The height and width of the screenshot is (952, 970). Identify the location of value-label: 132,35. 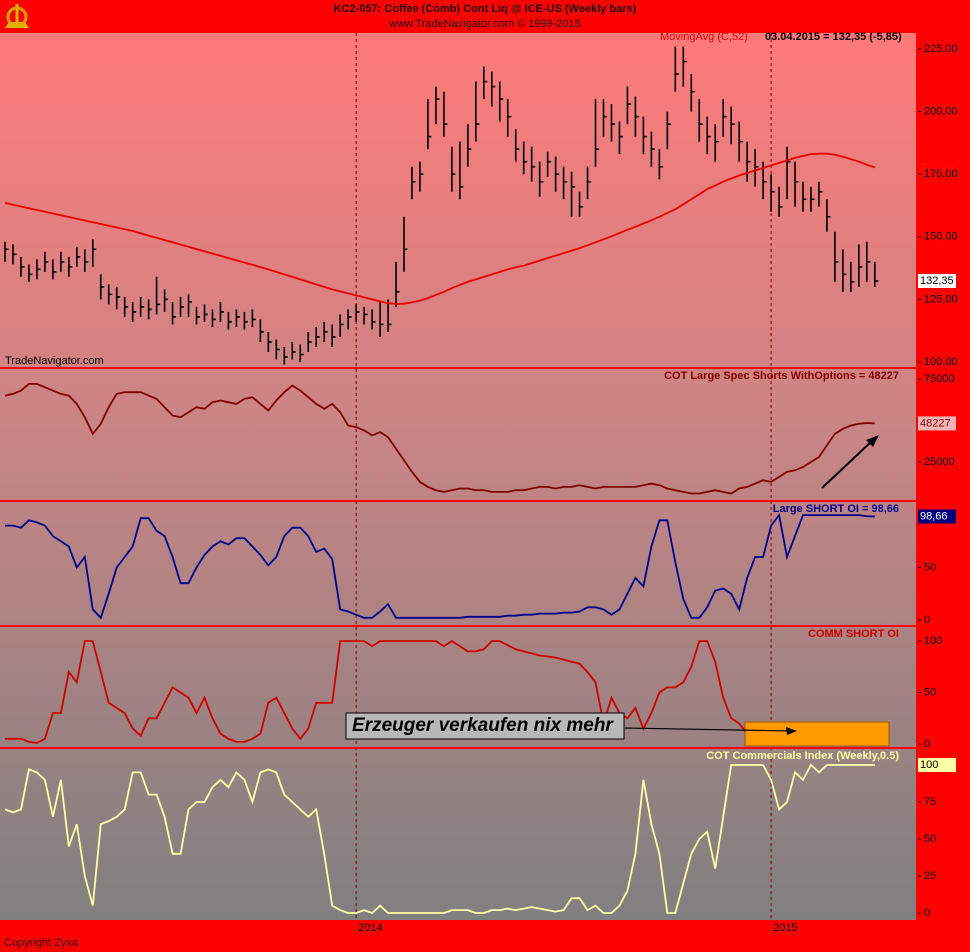
(937, 281).